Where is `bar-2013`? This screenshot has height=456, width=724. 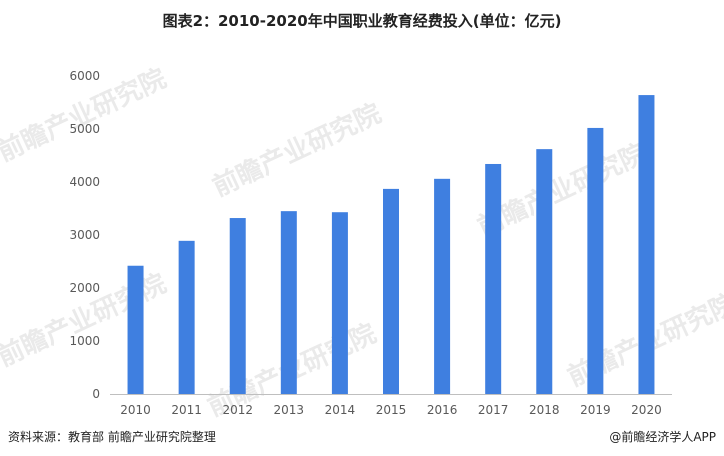
bar-2013 is located at coordinates (288, 302).